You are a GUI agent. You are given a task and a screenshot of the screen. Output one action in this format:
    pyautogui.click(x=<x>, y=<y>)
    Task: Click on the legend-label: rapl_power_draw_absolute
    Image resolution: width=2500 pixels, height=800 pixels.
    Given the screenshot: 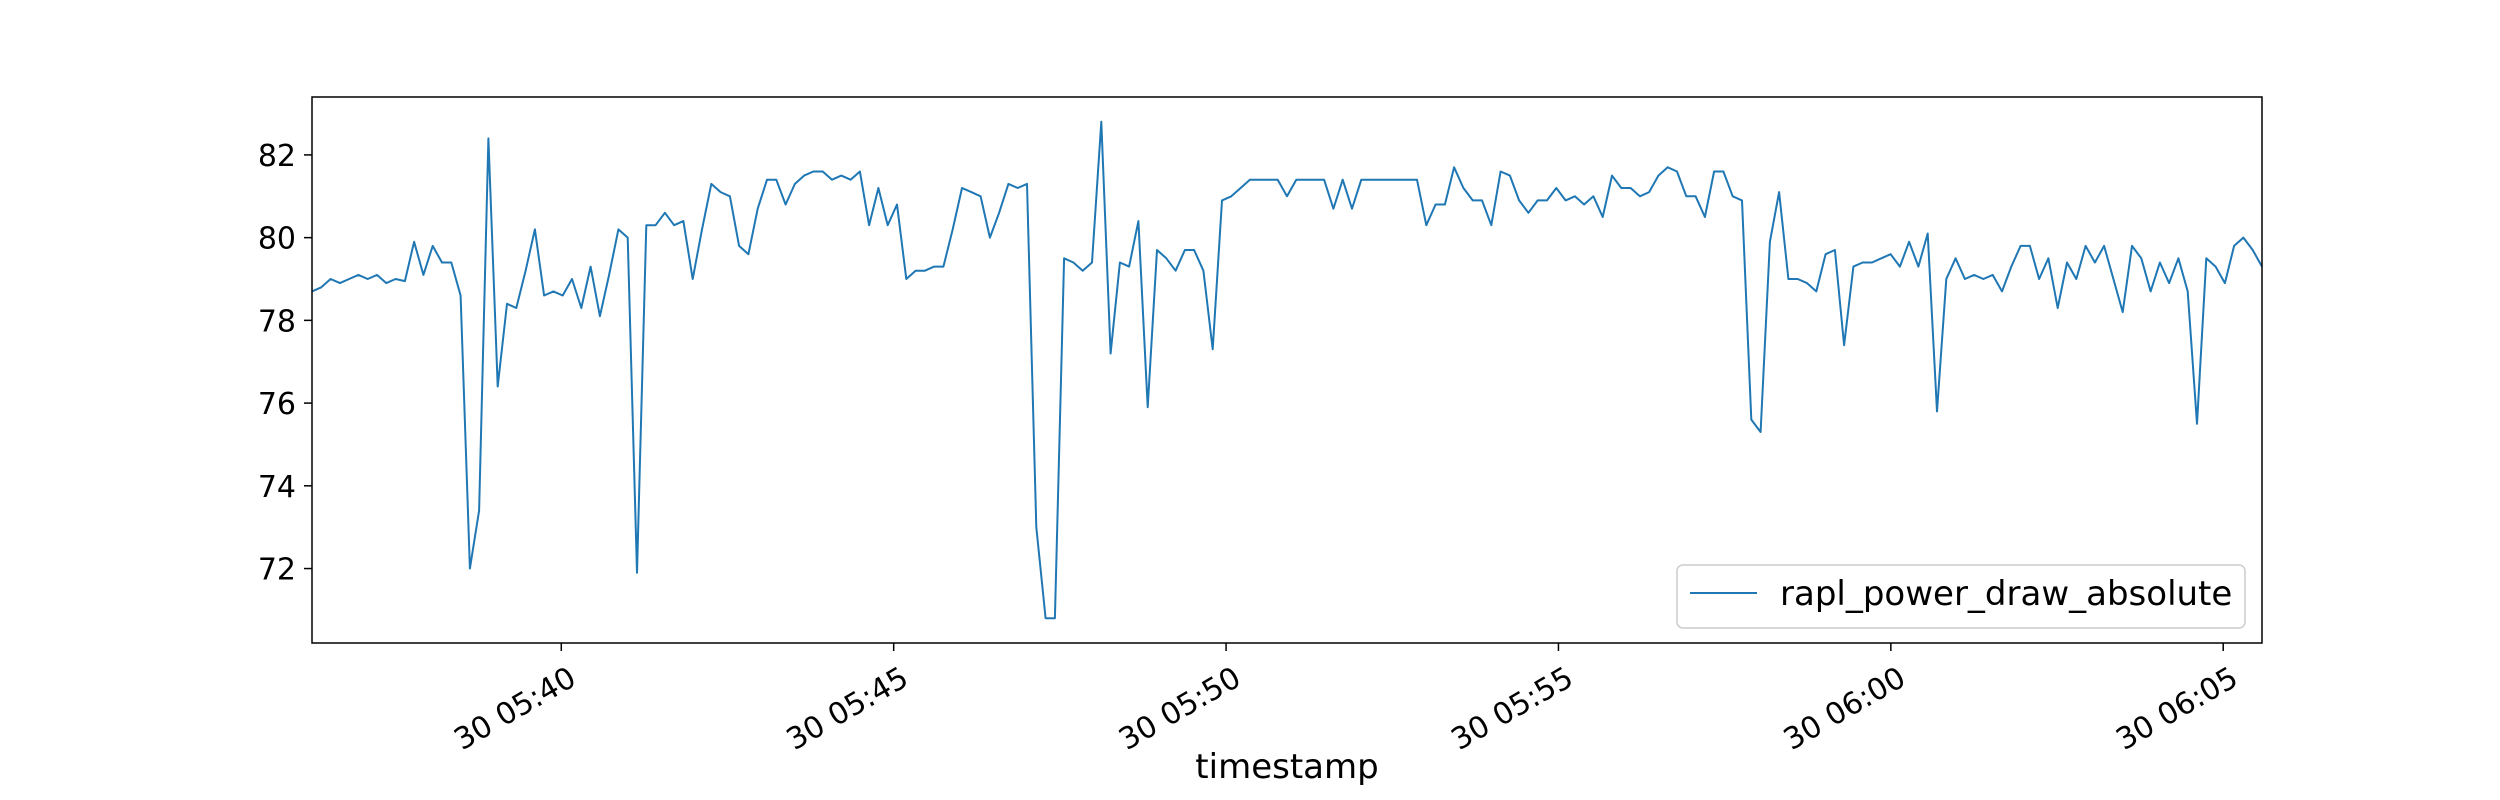 What is the action you would take?
    pyautogui.click(x=2006, y=594)
    